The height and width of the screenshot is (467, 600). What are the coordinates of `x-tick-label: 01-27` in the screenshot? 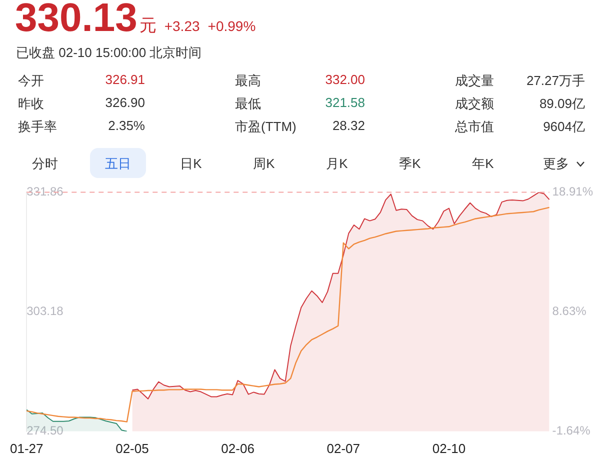 It's located at (27, 448).